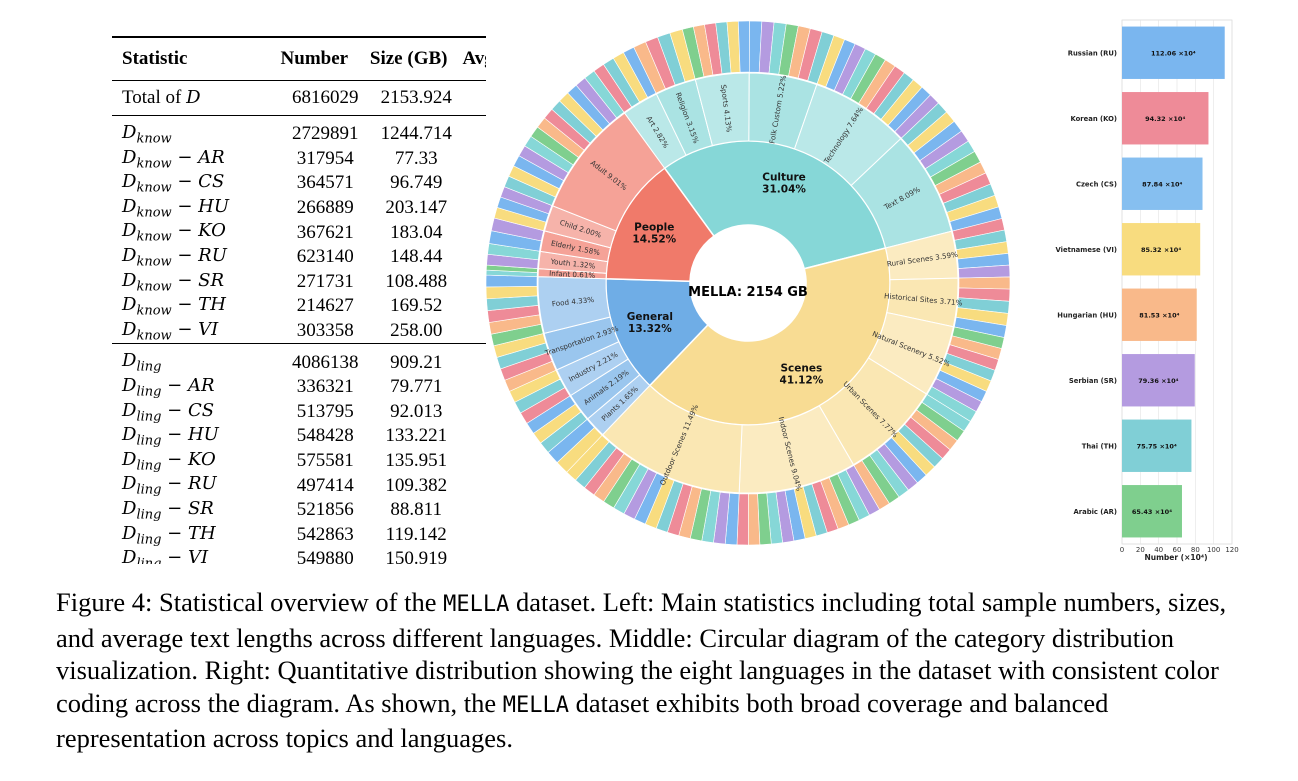 The height and width of the screenshot is (781, 1298). What do you see at coordinates (325, 555) in the screenshot?
I see `row-number: 549880` at bounding box center [325, 555].